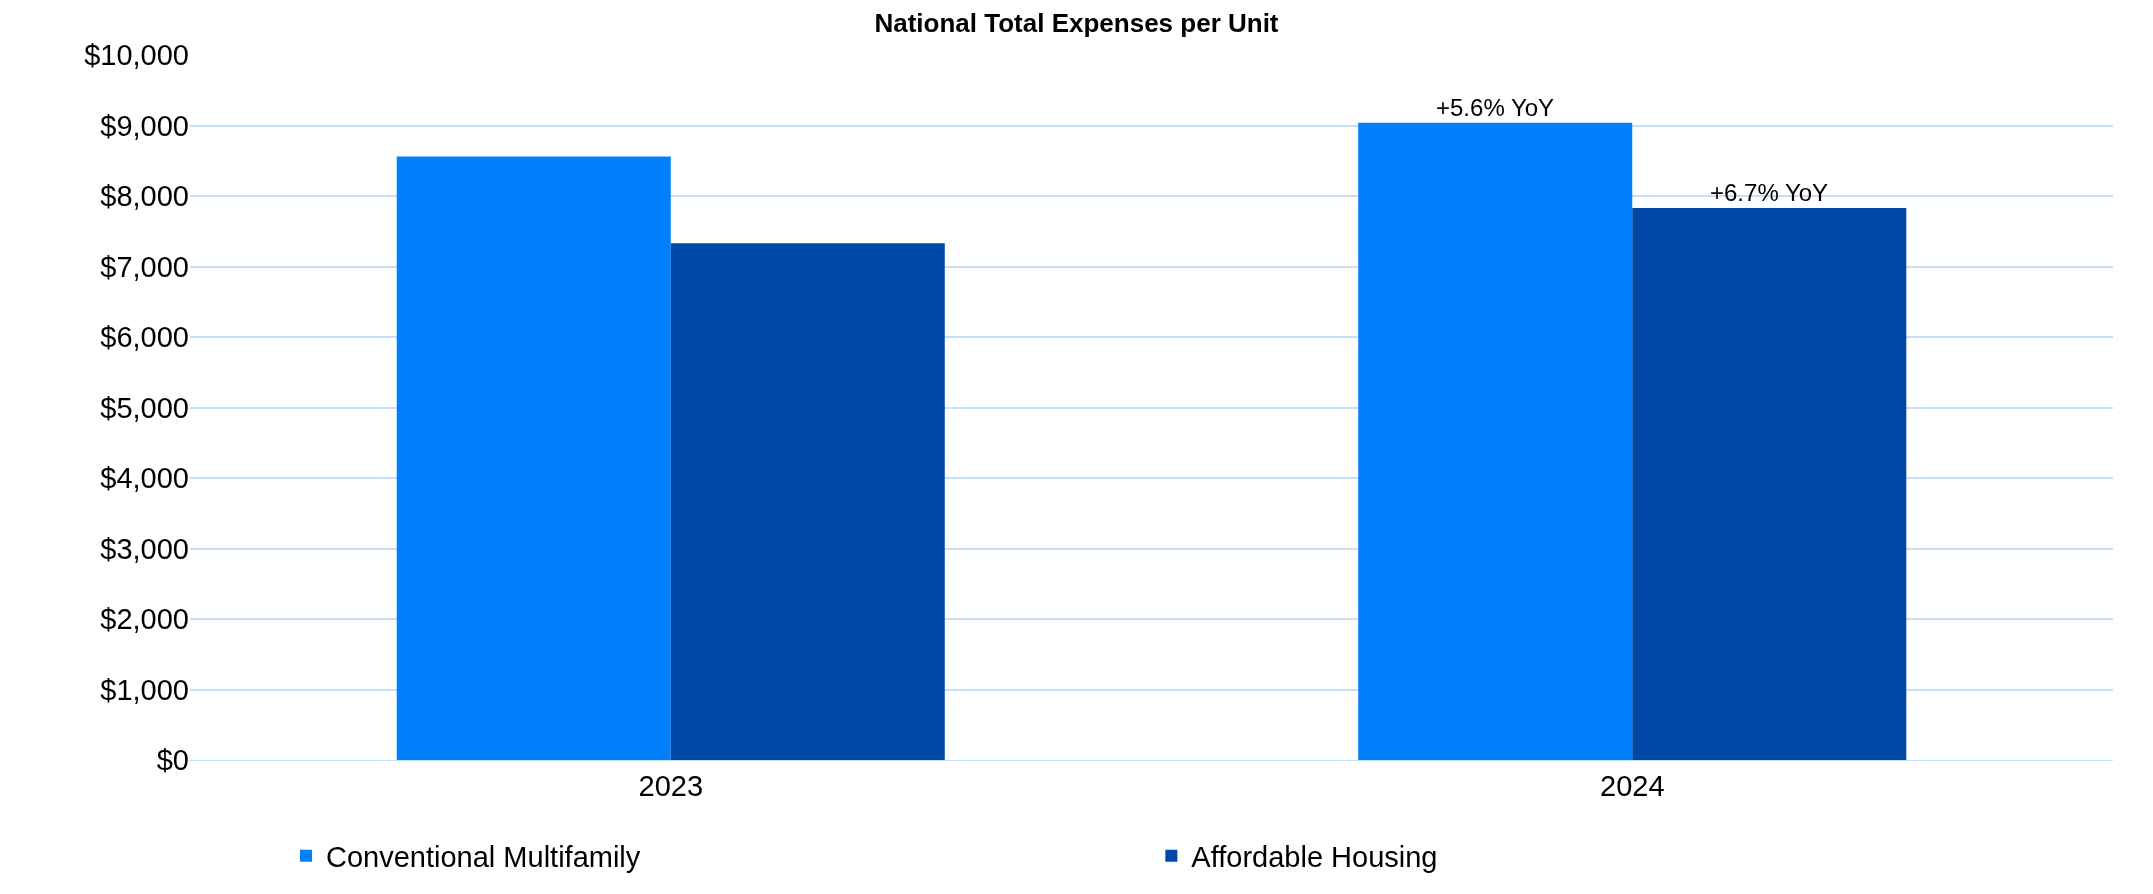 Image resolution: width=2153 pixels, height=894 pixels. Describe the element at coordinates (144, 619) in the screenshot. I see `y-tick-label: $2,000` at that location.